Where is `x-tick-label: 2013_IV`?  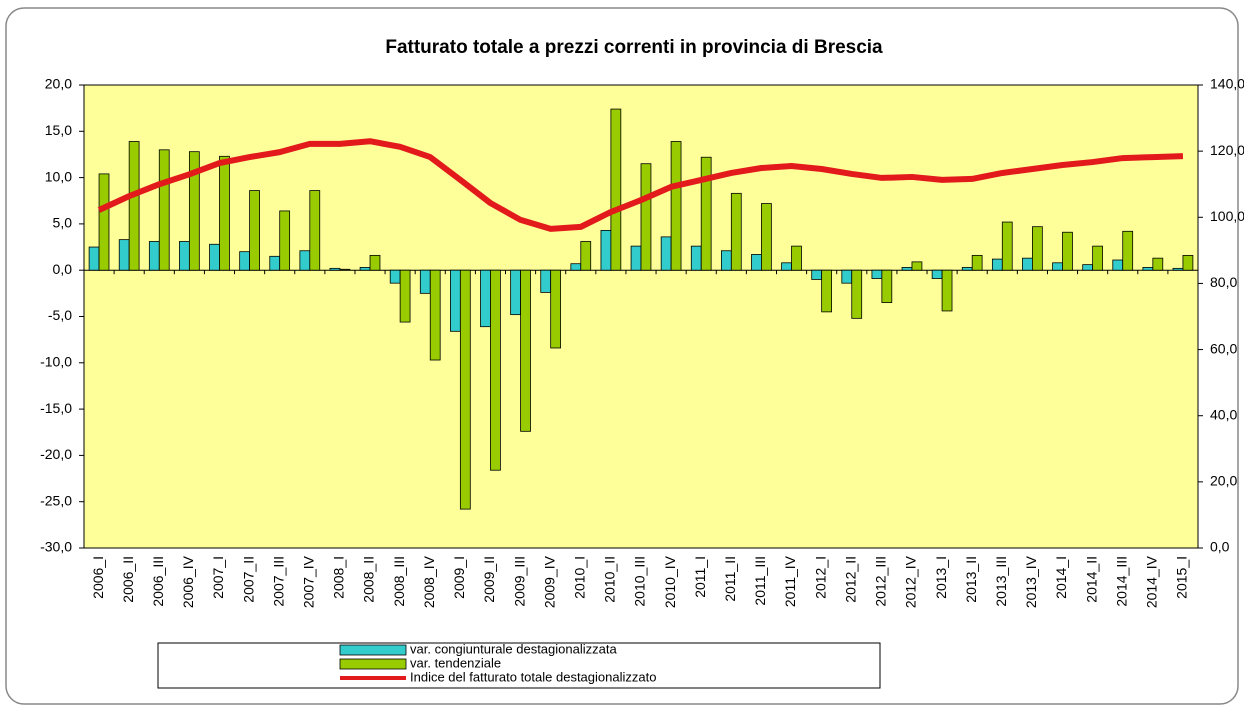 x-tick-label: 2013_IV is located at coordinates (1031, 581).